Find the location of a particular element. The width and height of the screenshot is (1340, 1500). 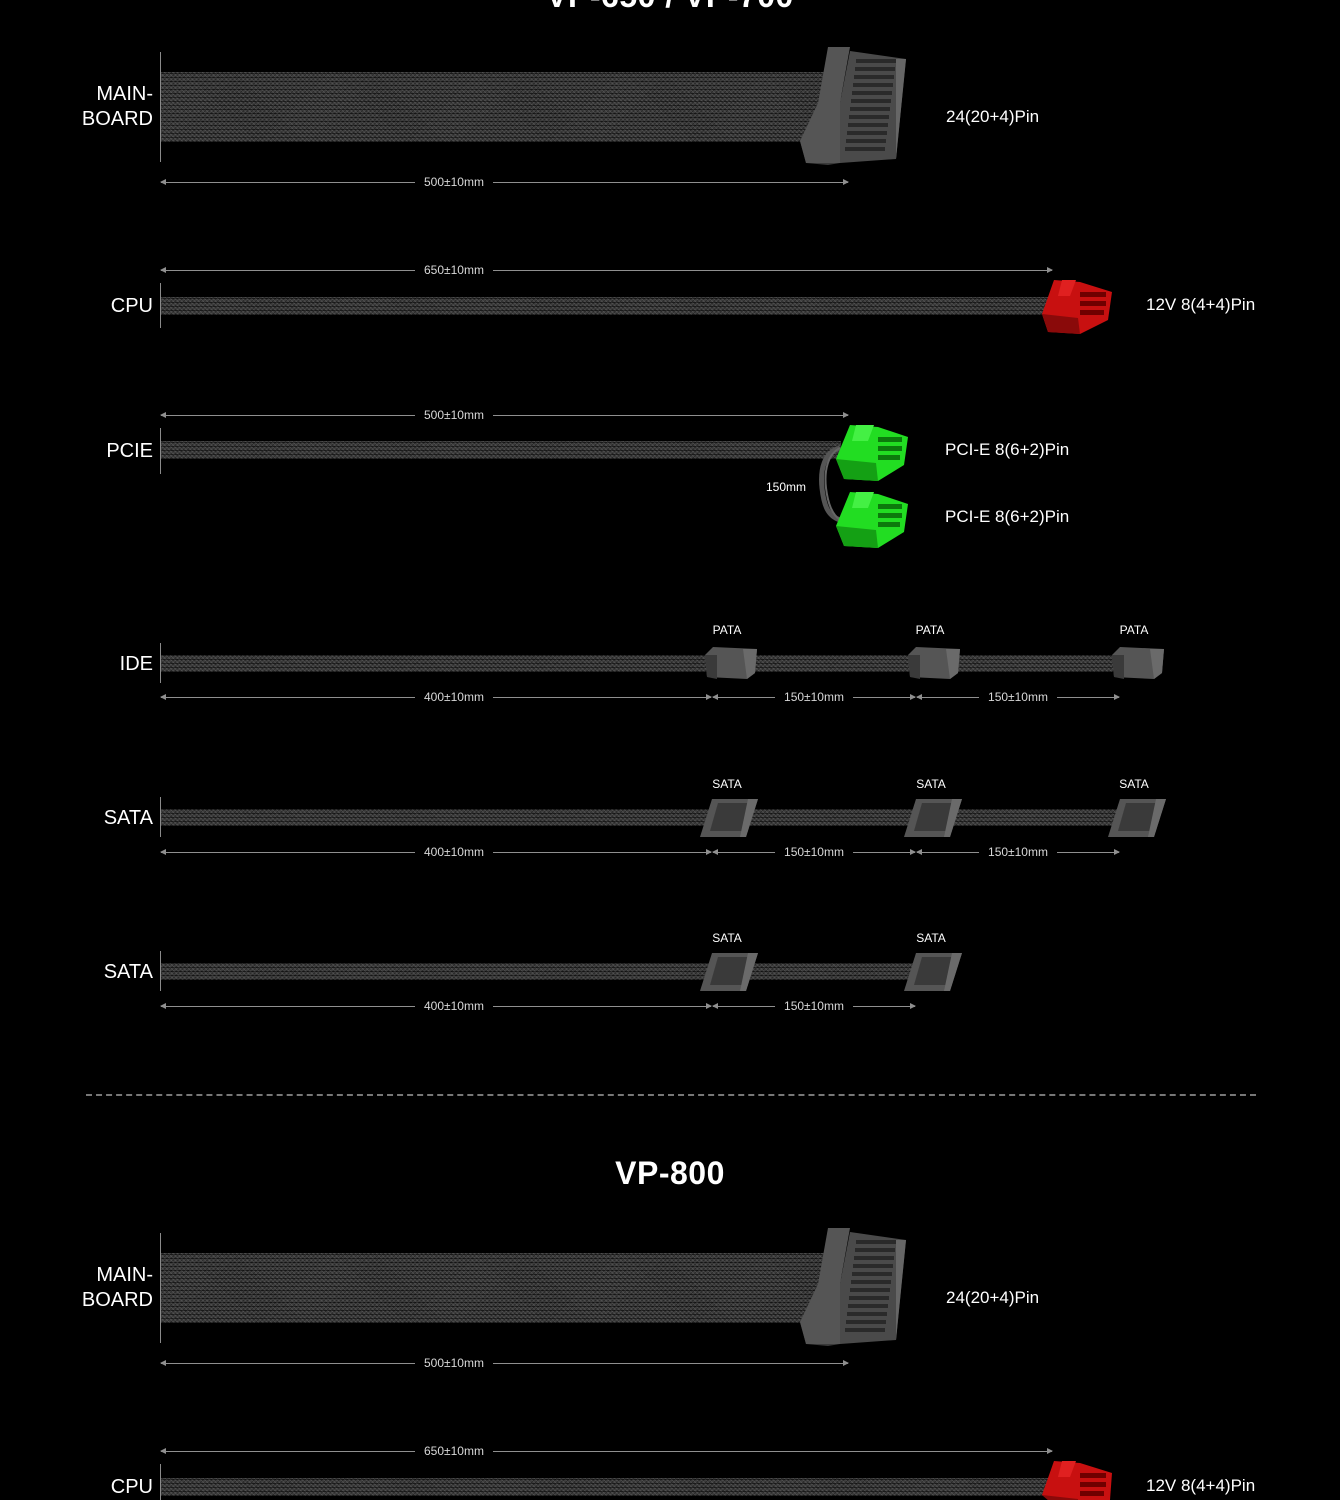

pin-label-pcie-a: PCI-E 8(6+2)Pin is located at coordinates (1007, 449).